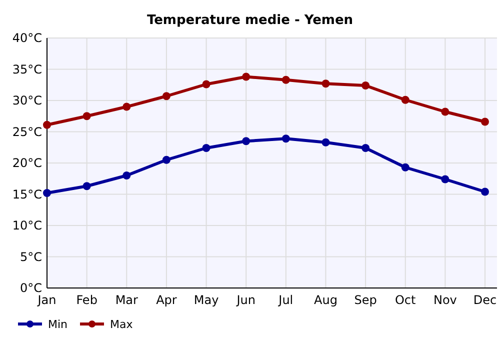  Describe the element at coordinates (27, 131) in the screenshot. I see `y-tick-label: 25°C` at that location.